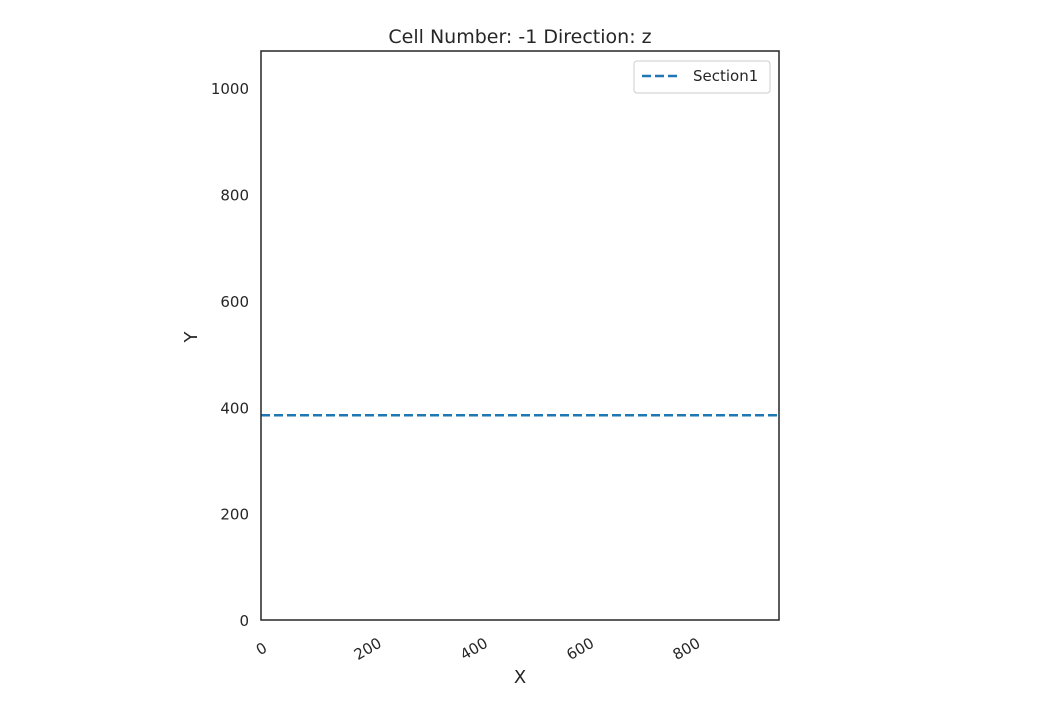  Describe the element at coordinates (230, 89) in the screenshot. I see `y-tick-label: 1000` at that location.